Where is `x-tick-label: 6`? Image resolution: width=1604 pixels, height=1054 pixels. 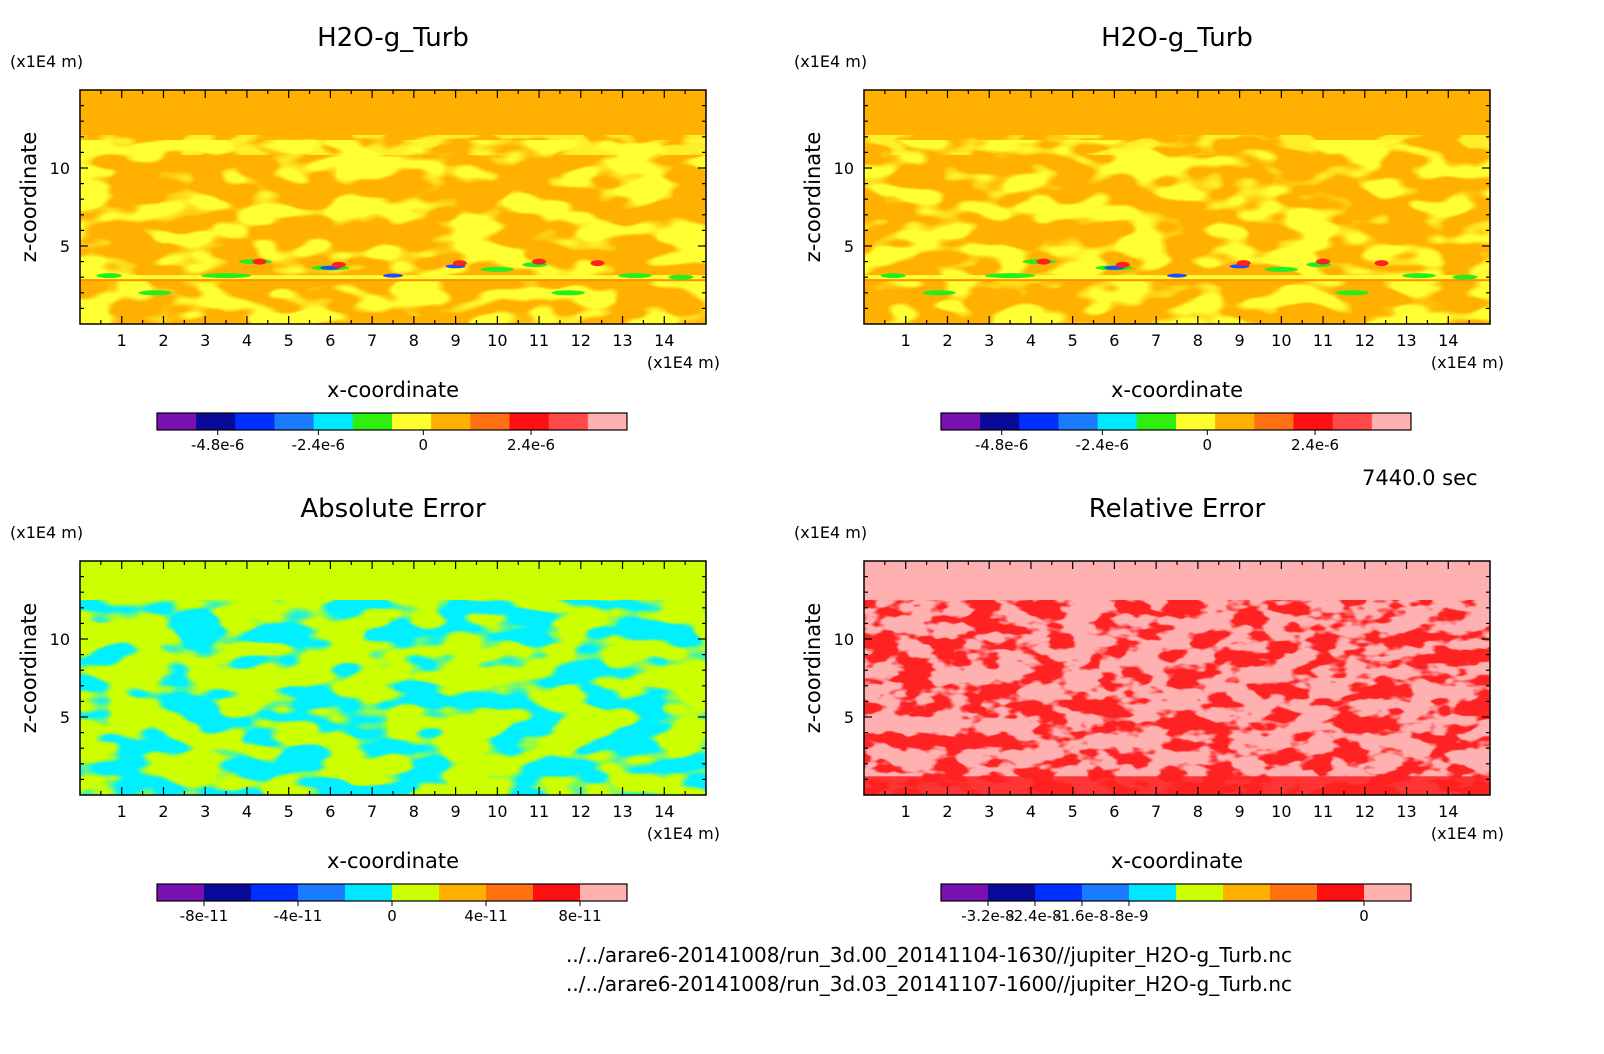
x-tick-label: 6 is located at coordinates (1114, 340).